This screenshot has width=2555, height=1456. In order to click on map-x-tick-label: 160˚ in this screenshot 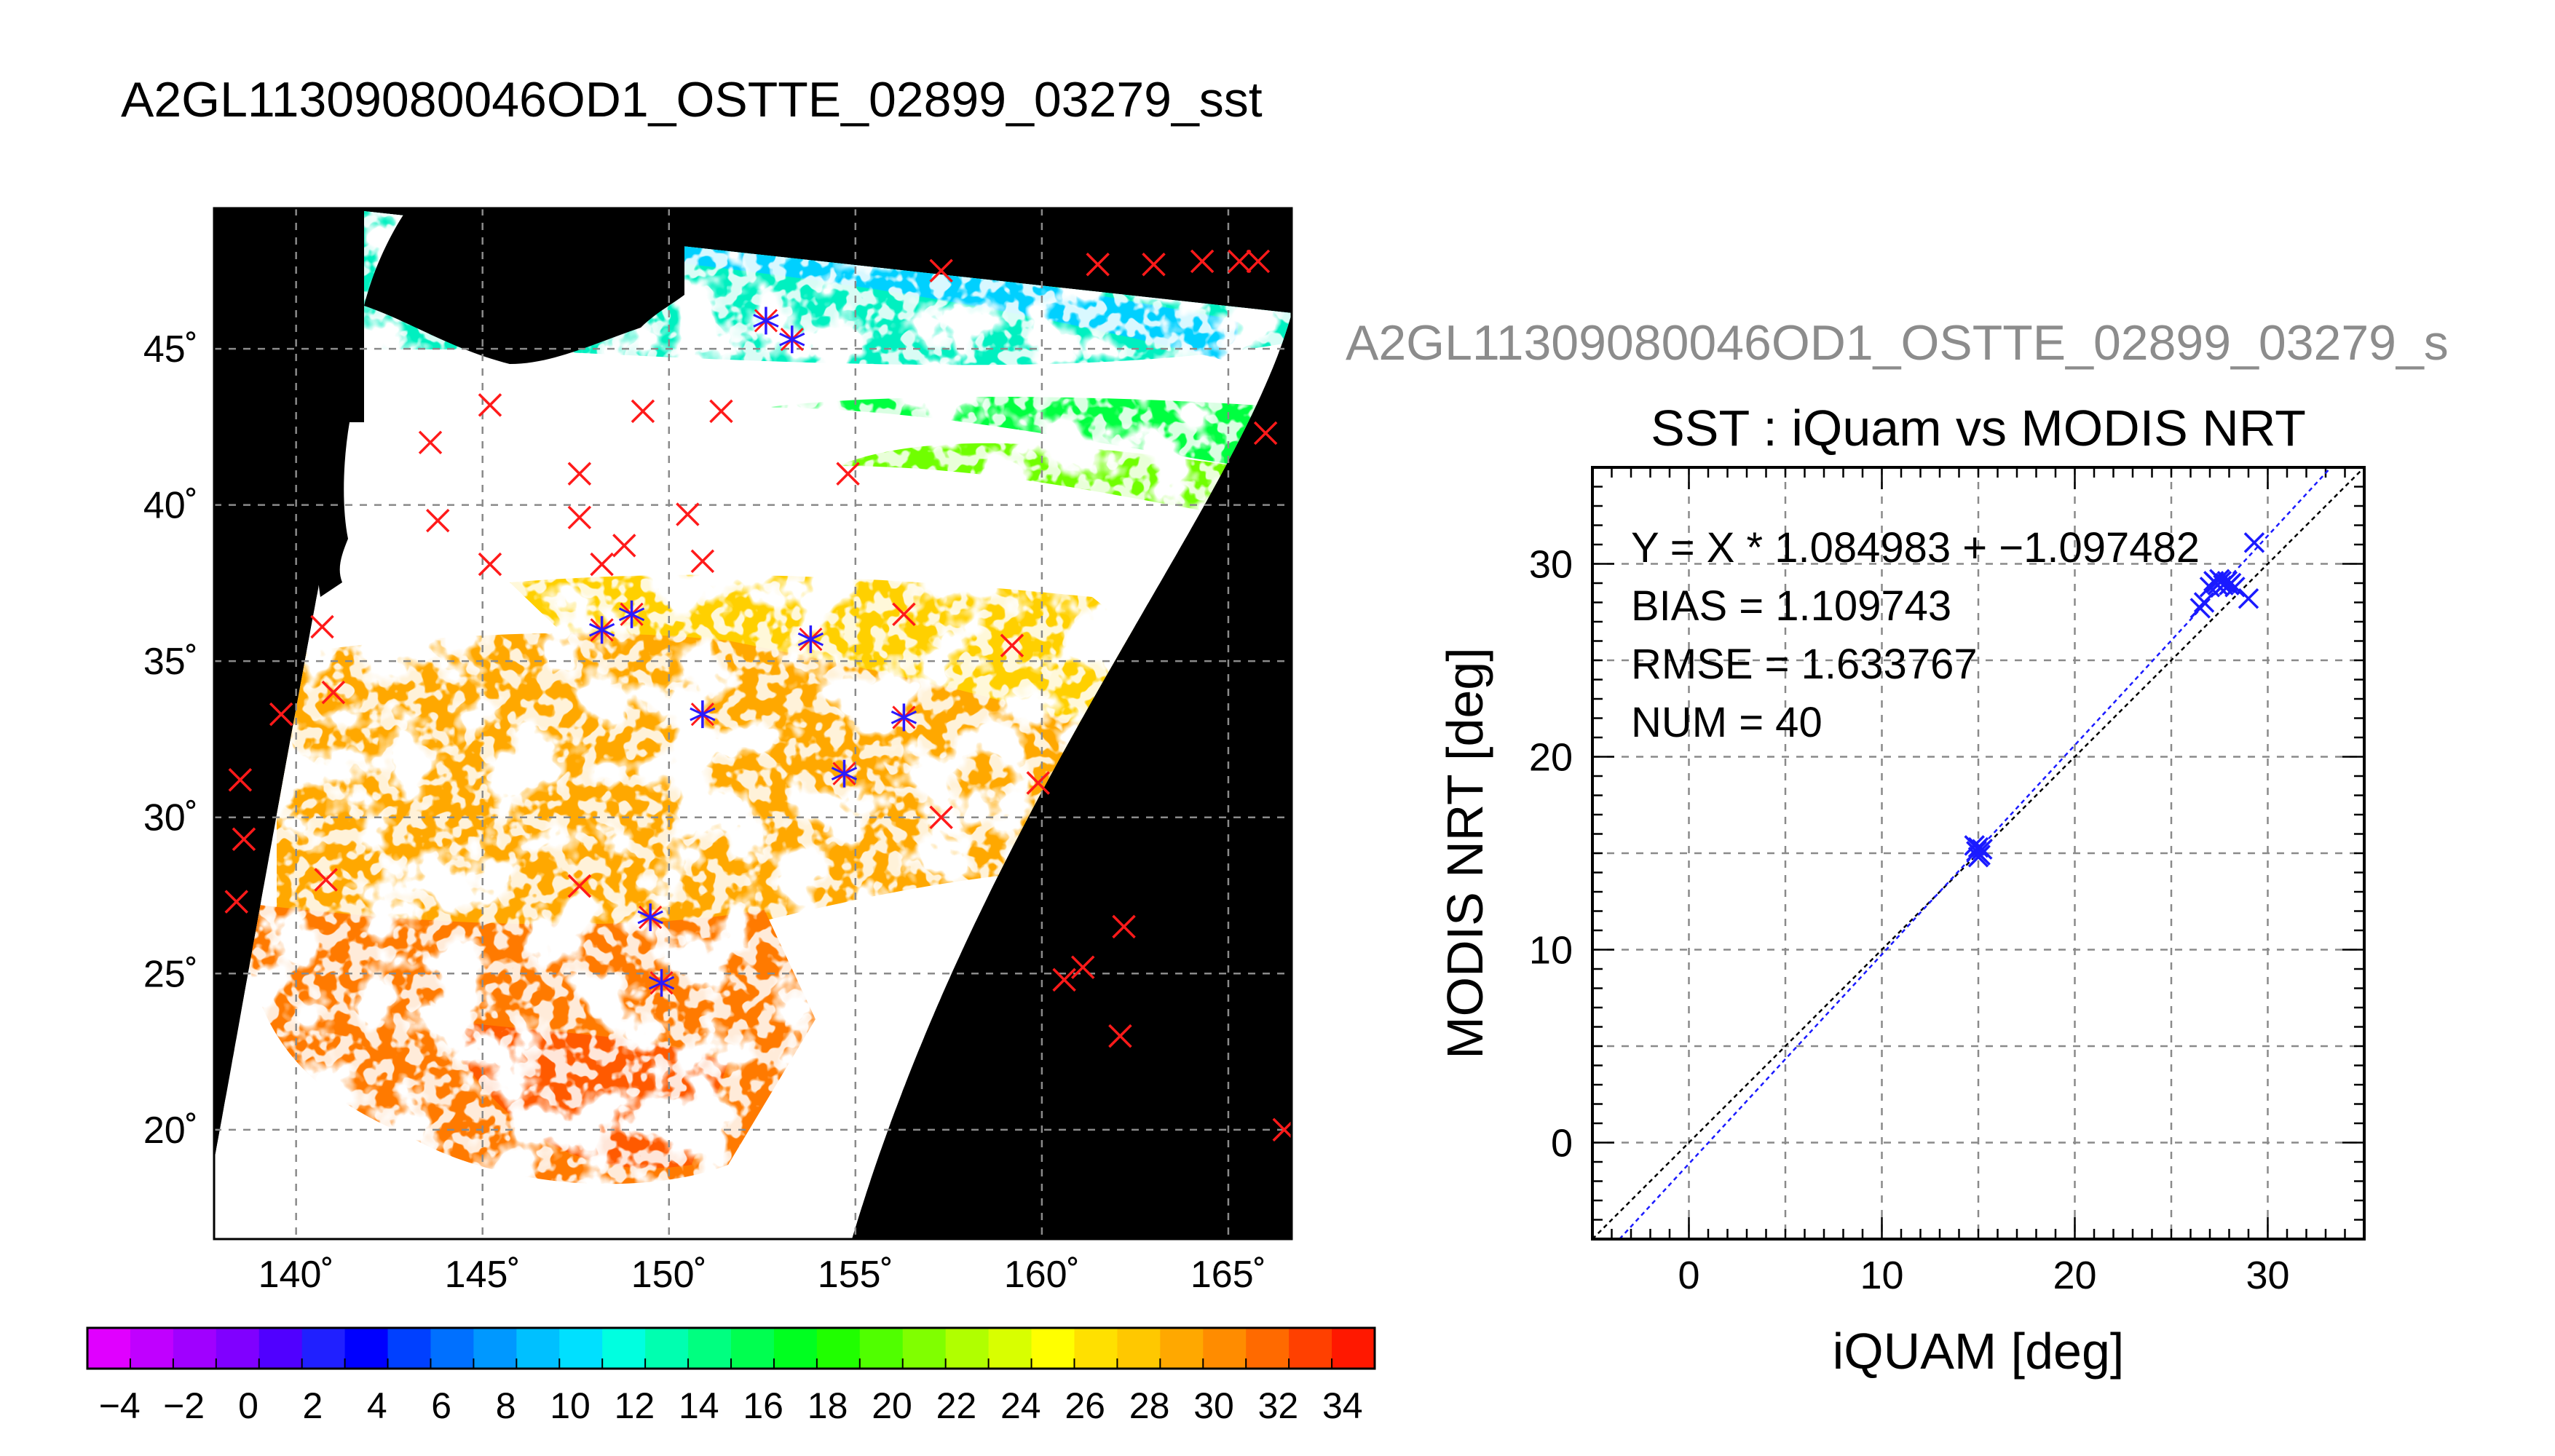, I will do `click(1042, 1275)`.